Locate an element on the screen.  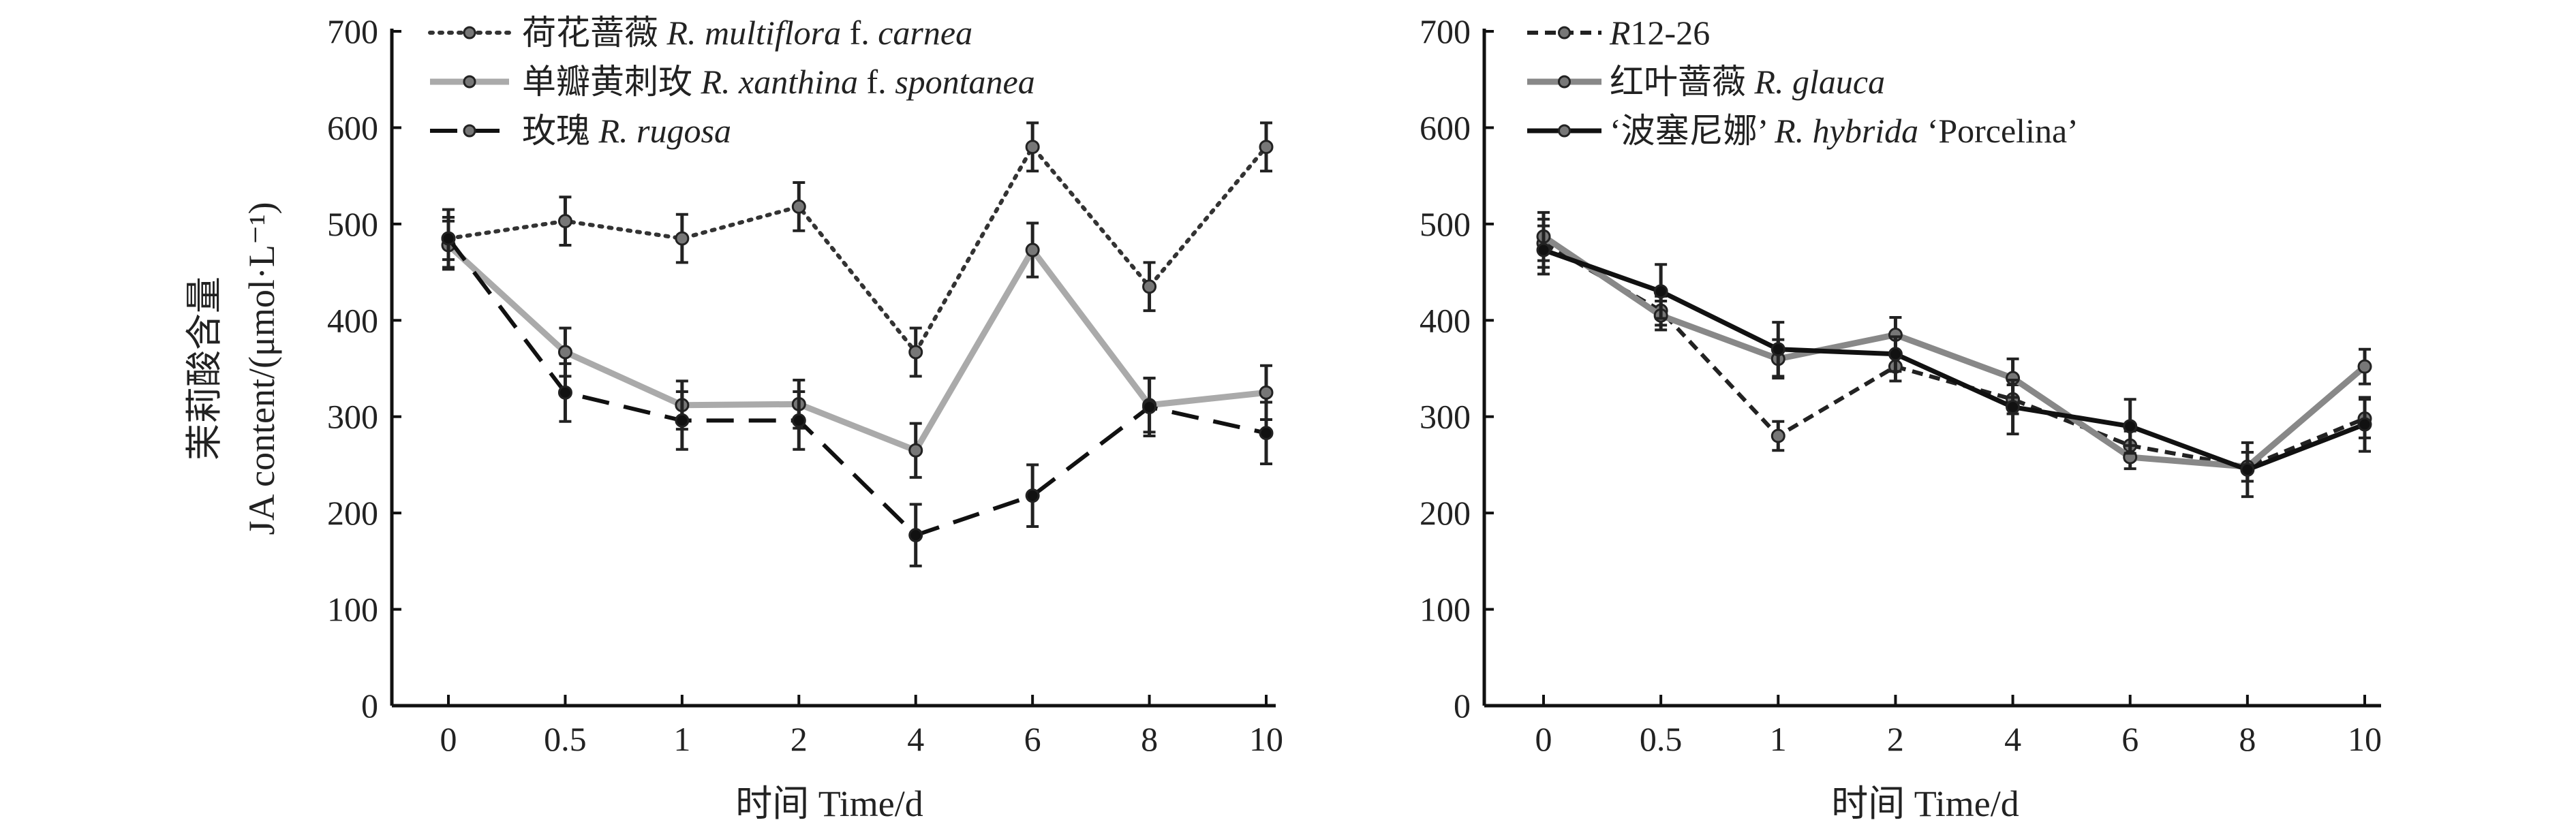
legend-label: 荷花蔷薇 R. multiflora f. carnea is located at coordinates (747, 33).